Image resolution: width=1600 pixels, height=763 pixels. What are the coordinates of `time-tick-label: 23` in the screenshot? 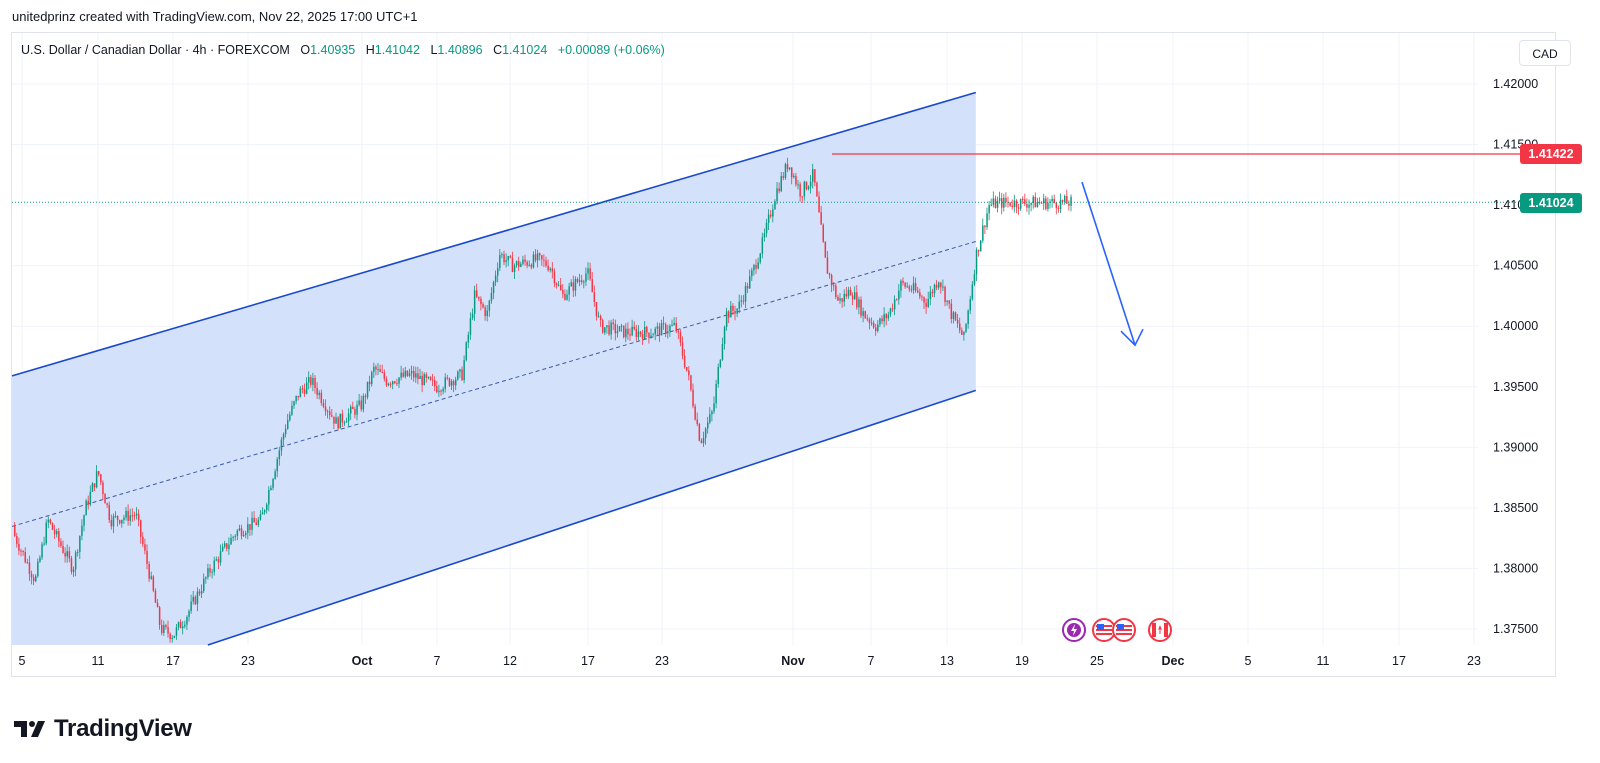 It's located at (248, 661).